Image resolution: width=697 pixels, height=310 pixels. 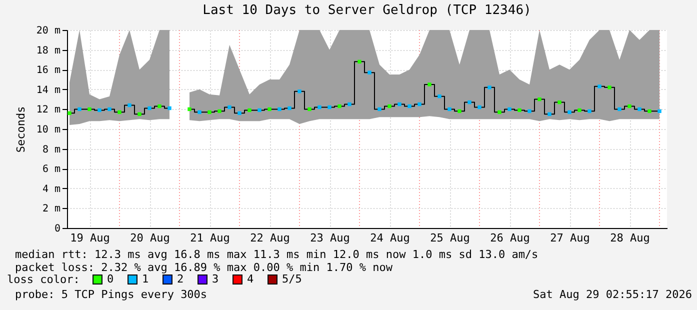 What do you see at coordinates (390, 238) in the screenshot?
I see `x-tick-label: 24 Aug` at bounding box center [390, 238].